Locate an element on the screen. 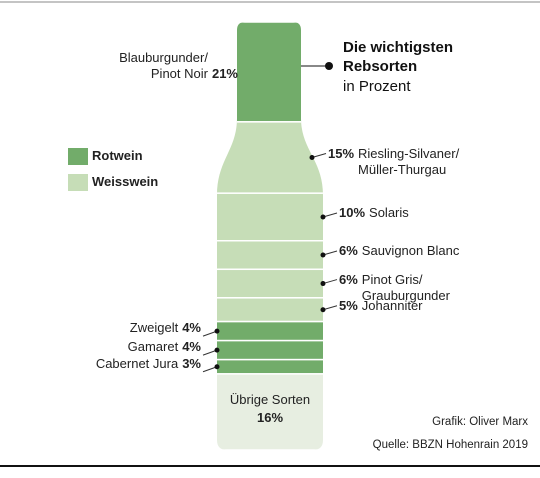 The image size is (540, 478). category-name: Pinot Gris/ Grauburgunder is located at coordinates (405, 287).